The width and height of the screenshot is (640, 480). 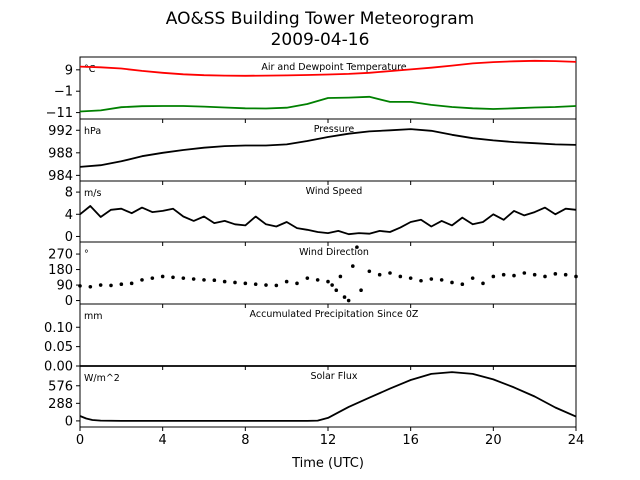 I want to click on y-tick-label: 270, so click(x=60, y=255).